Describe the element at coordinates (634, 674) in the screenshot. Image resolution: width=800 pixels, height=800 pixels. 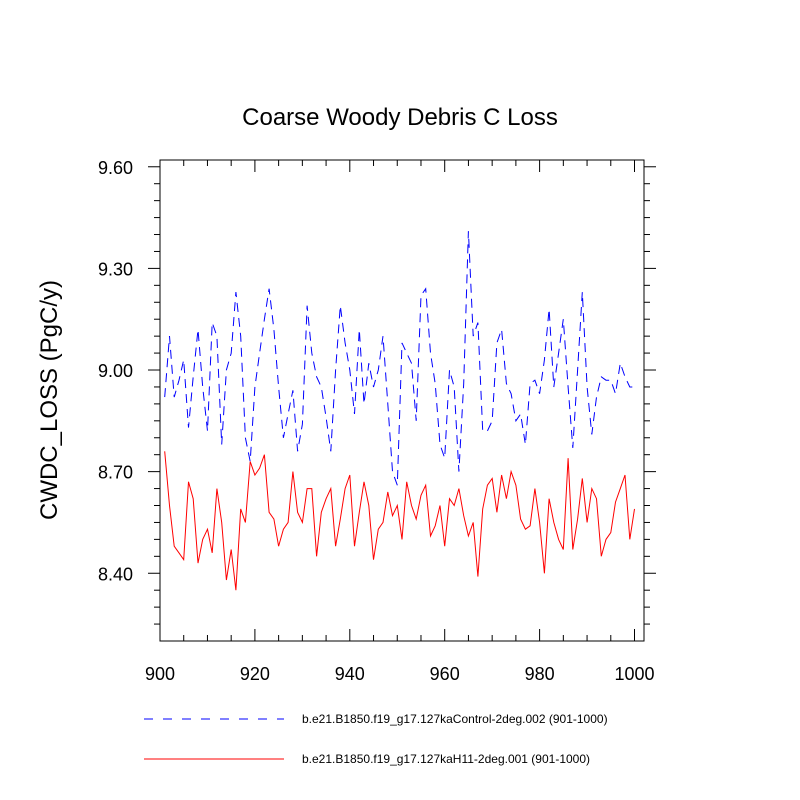
I see `x-tick-label: 1000` at that location.